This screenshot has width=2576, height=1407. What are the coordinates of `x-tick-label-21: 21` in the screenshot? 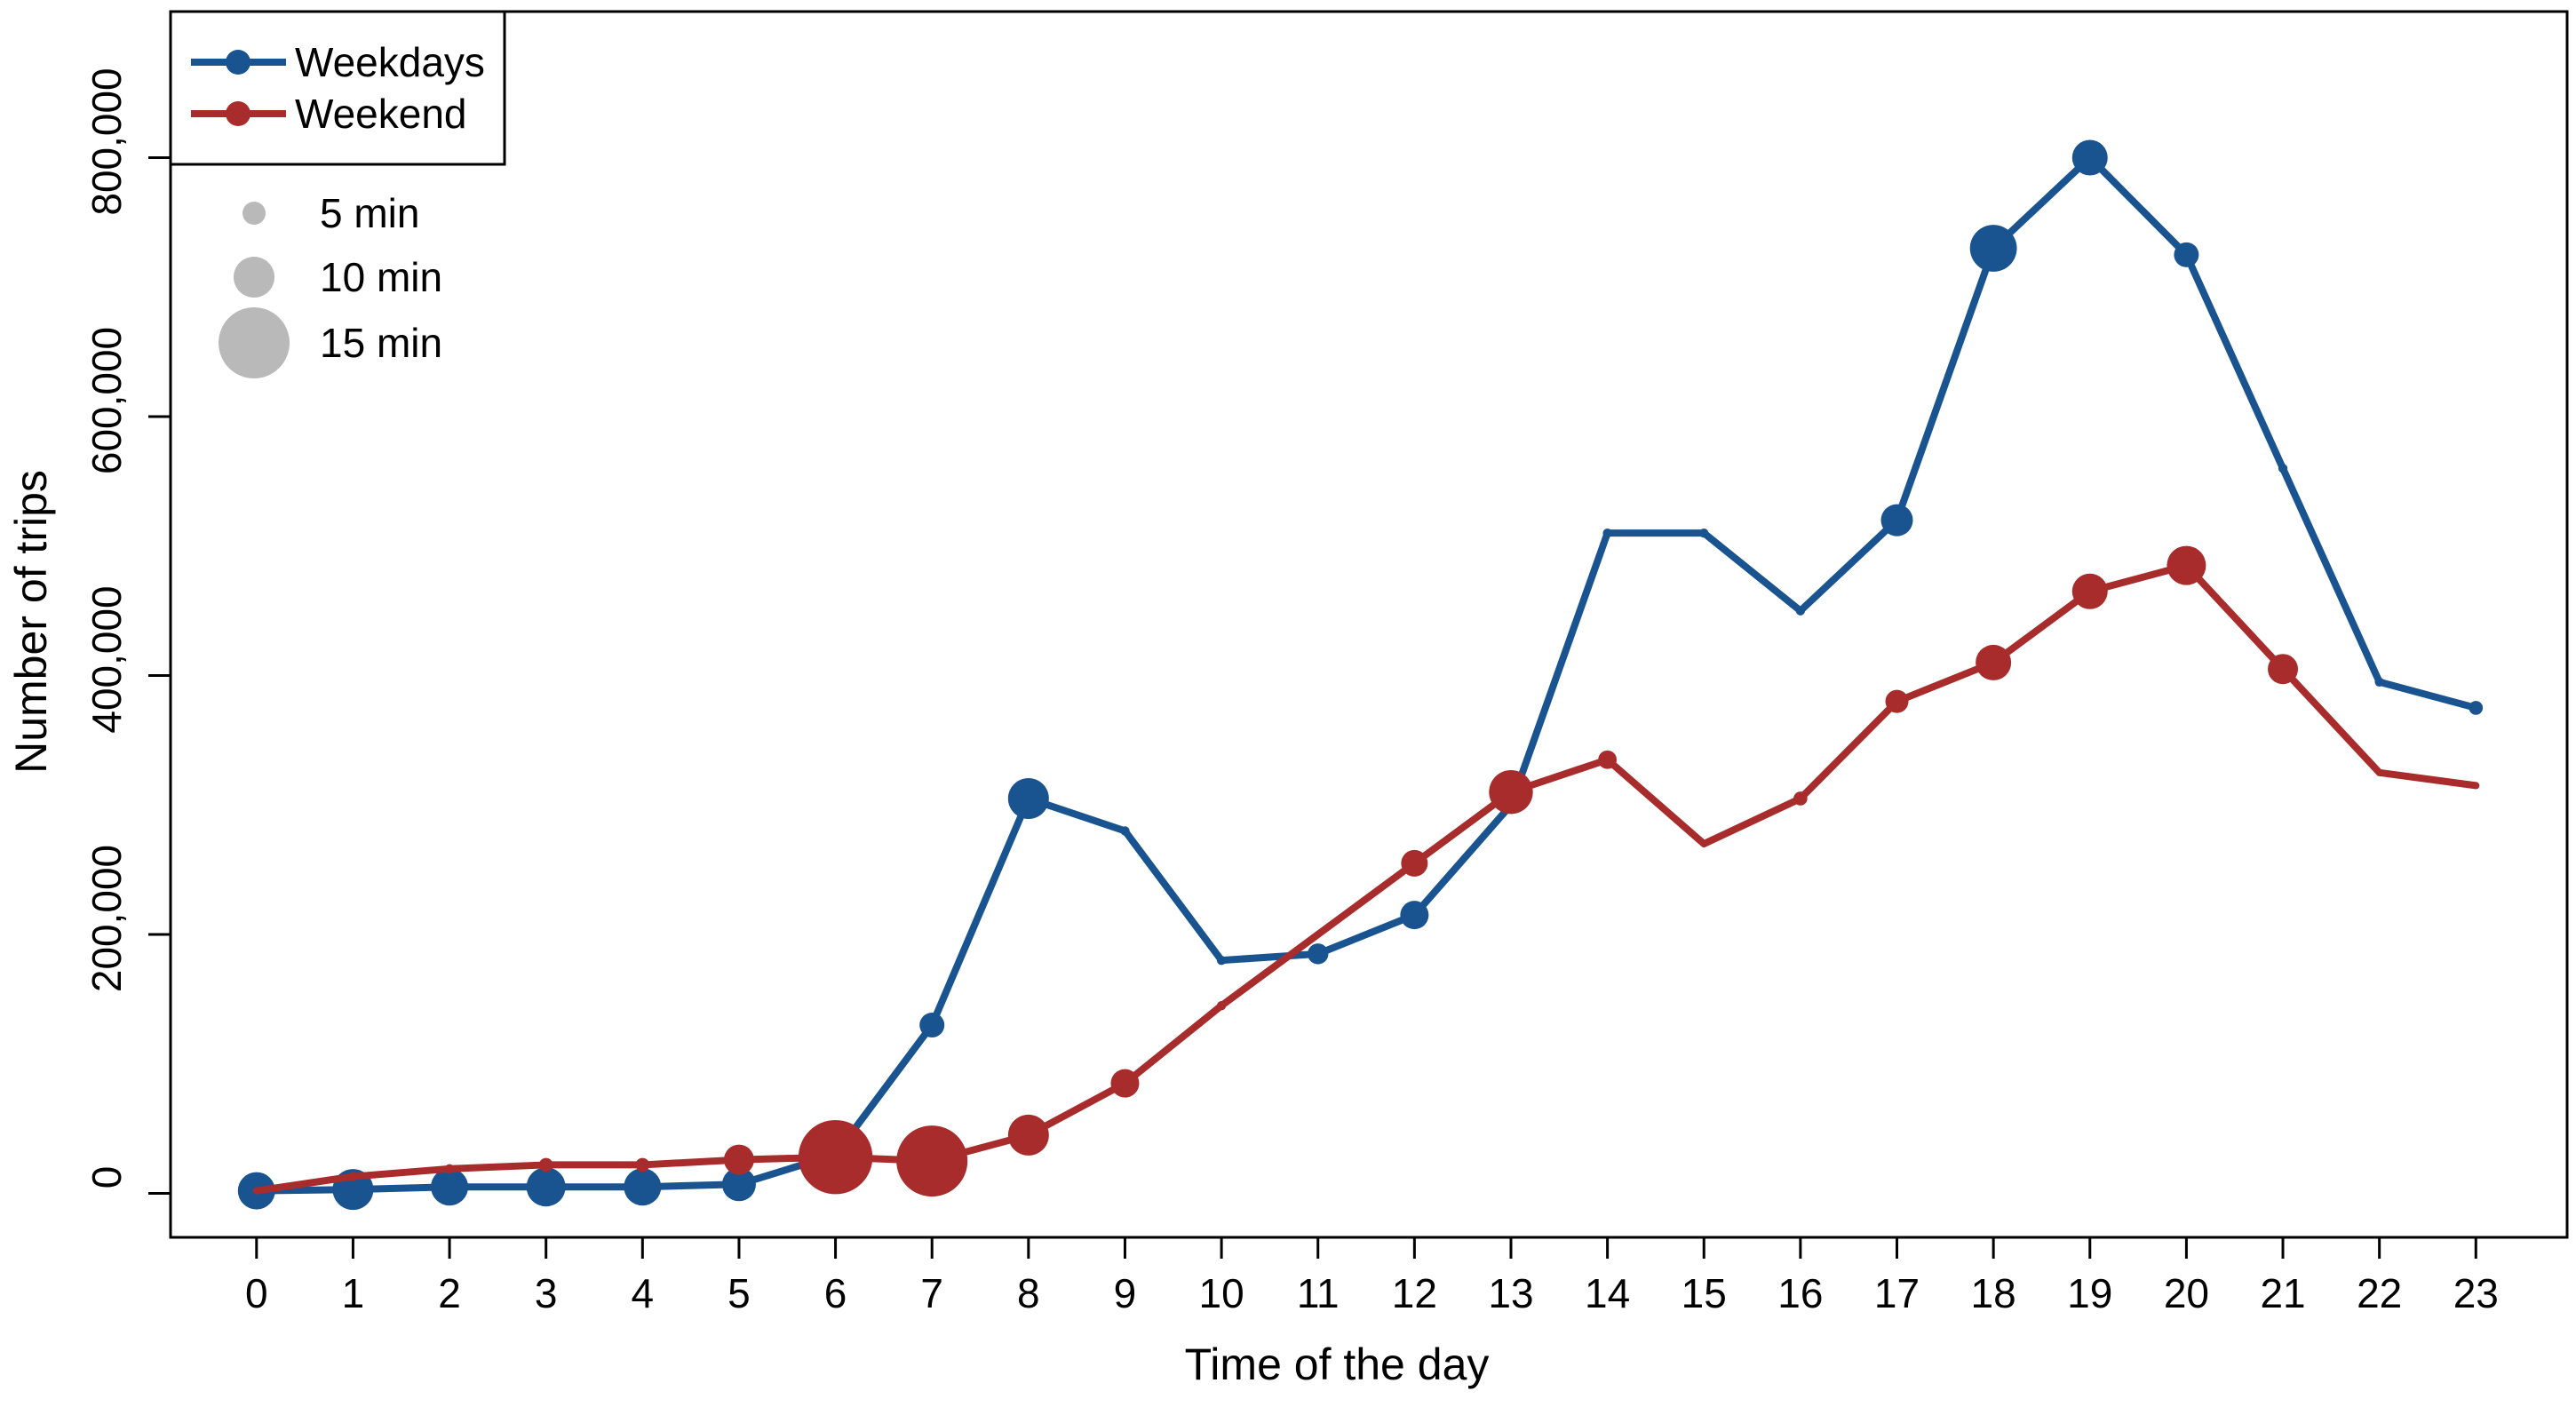 It's located at (2282, 1293).